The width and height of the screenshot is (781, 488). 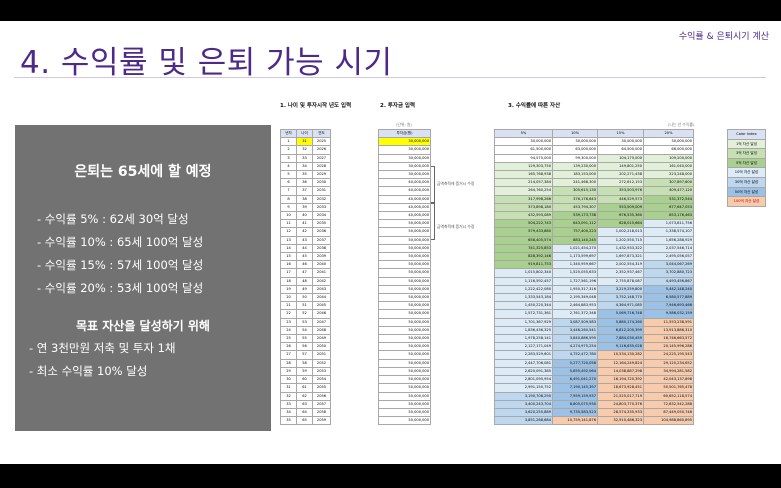 What do you see at coordinates (321, 380) in the screenshot?
I see `year-cell: 2054` at bounding box center [321, 380].